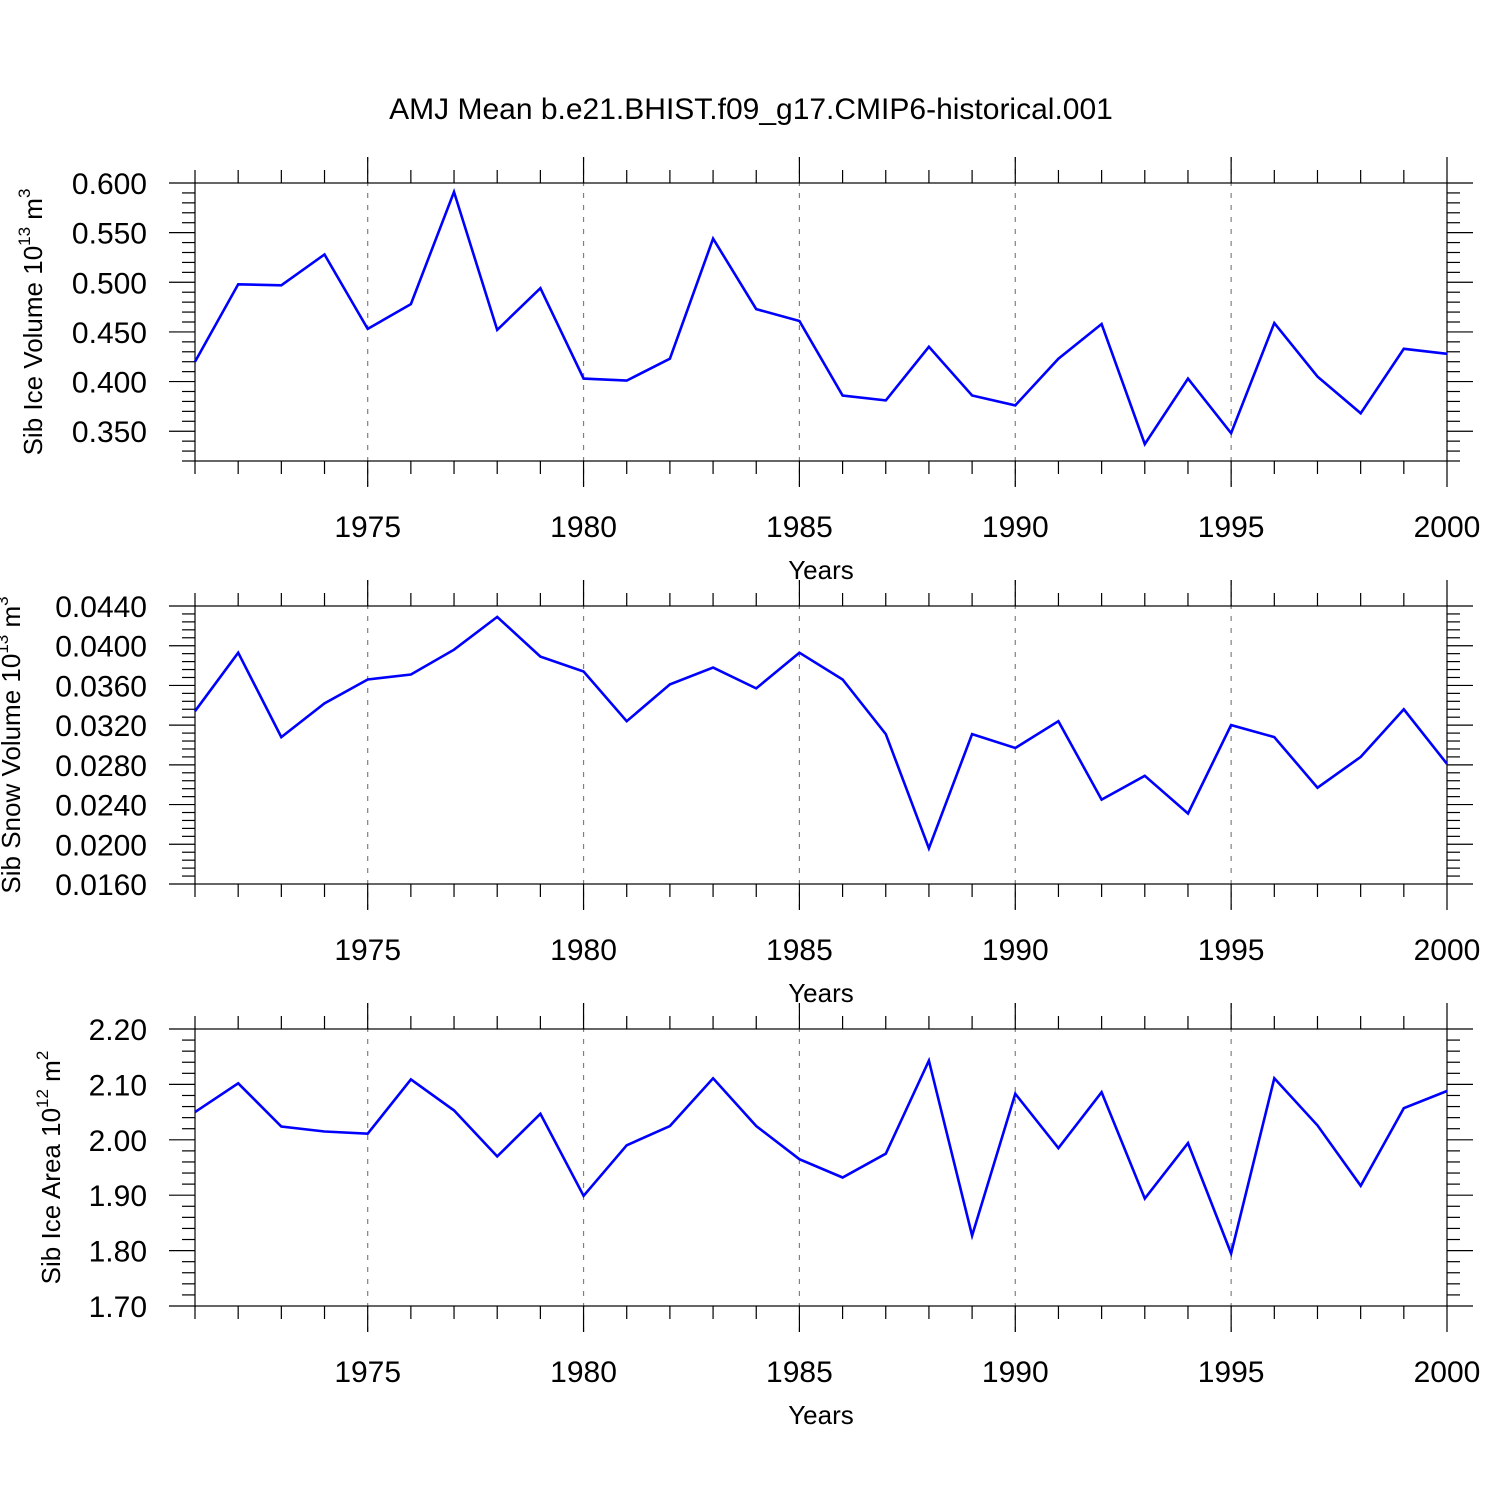 The image size is (1500, 1500). Describe the element at coordinates (101, 845) in the screenshot. I see `y-tick-label: 0.0200` at that location.